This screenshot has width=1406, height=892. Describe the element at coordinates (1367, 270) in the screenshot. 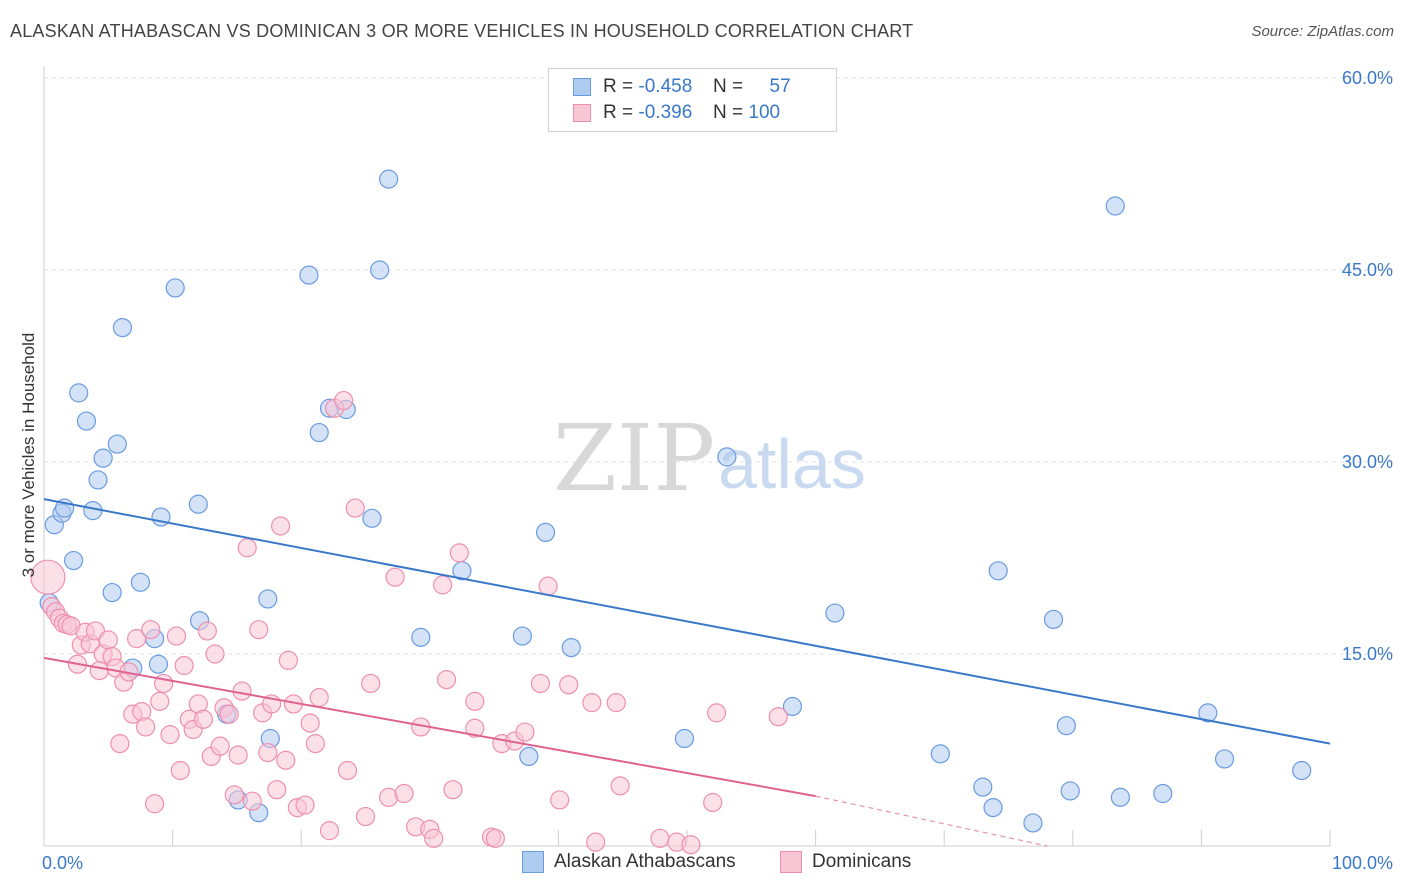

I see `y-tick-label: 45.0%` at that location.